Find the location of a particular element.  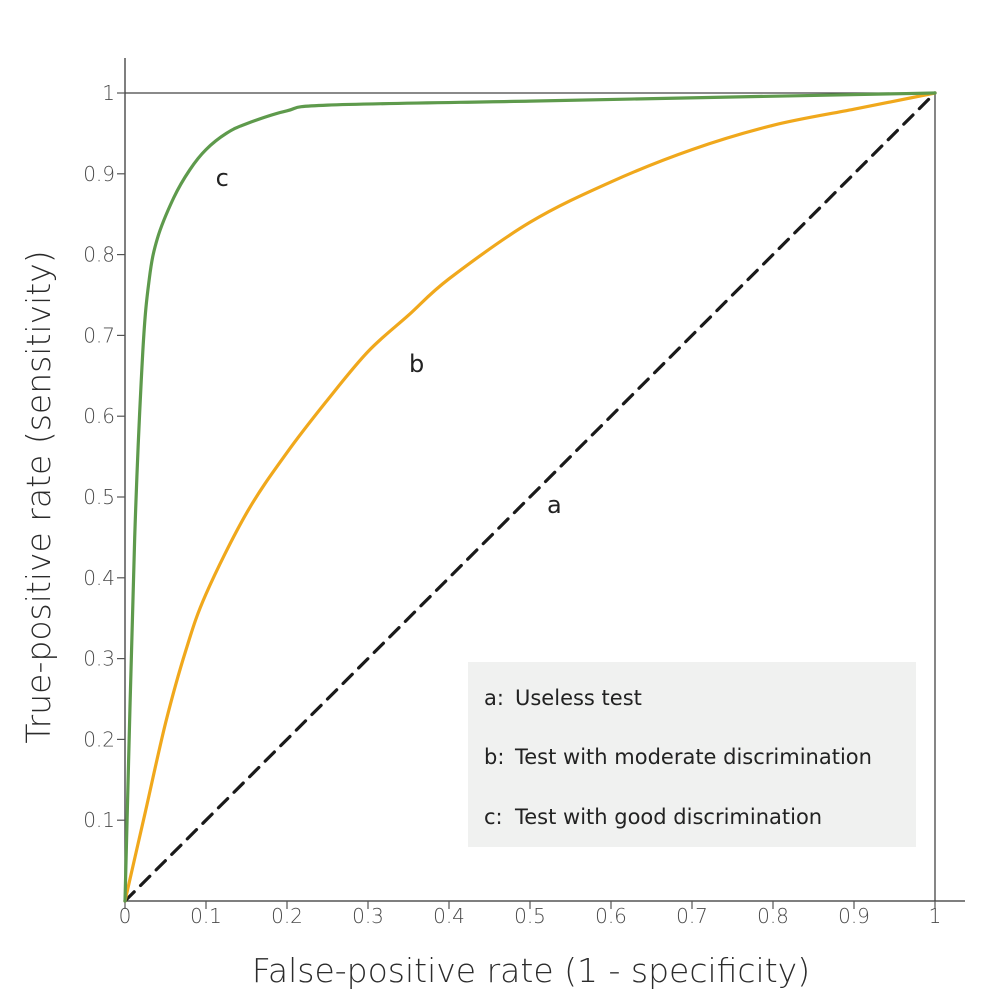

x-tick-label: 1 is located at coordinates (935, 916).